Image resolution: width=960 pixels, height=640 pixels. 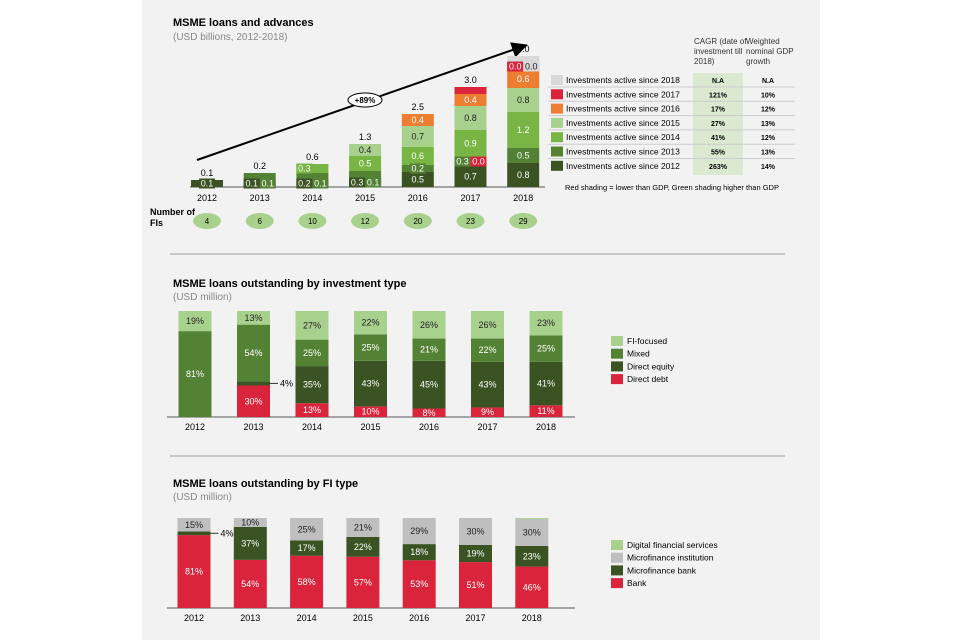 What do you see at coordinates (156, 223) in the screenshot?
I see `fi-count-label-line2: FIs` at bounding box center [156, 223].